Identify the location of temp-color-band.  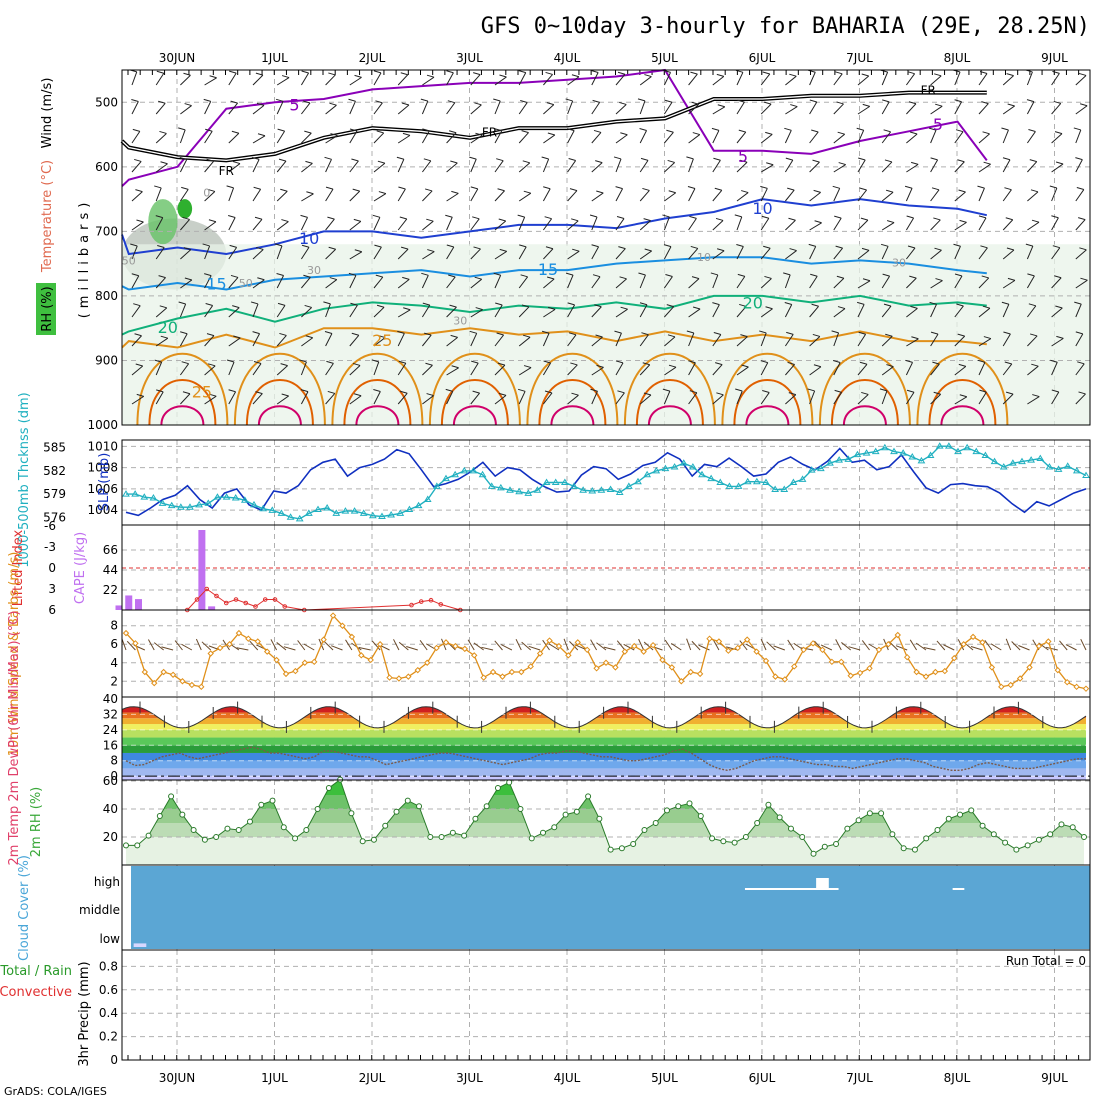
(604, 721).